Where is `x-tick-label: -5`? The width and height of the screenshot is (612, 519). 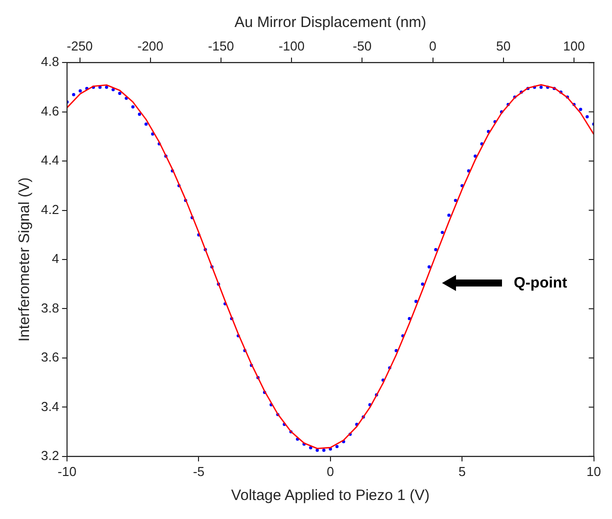
x-tick-label: -5 is located at coordinates (198, 471).